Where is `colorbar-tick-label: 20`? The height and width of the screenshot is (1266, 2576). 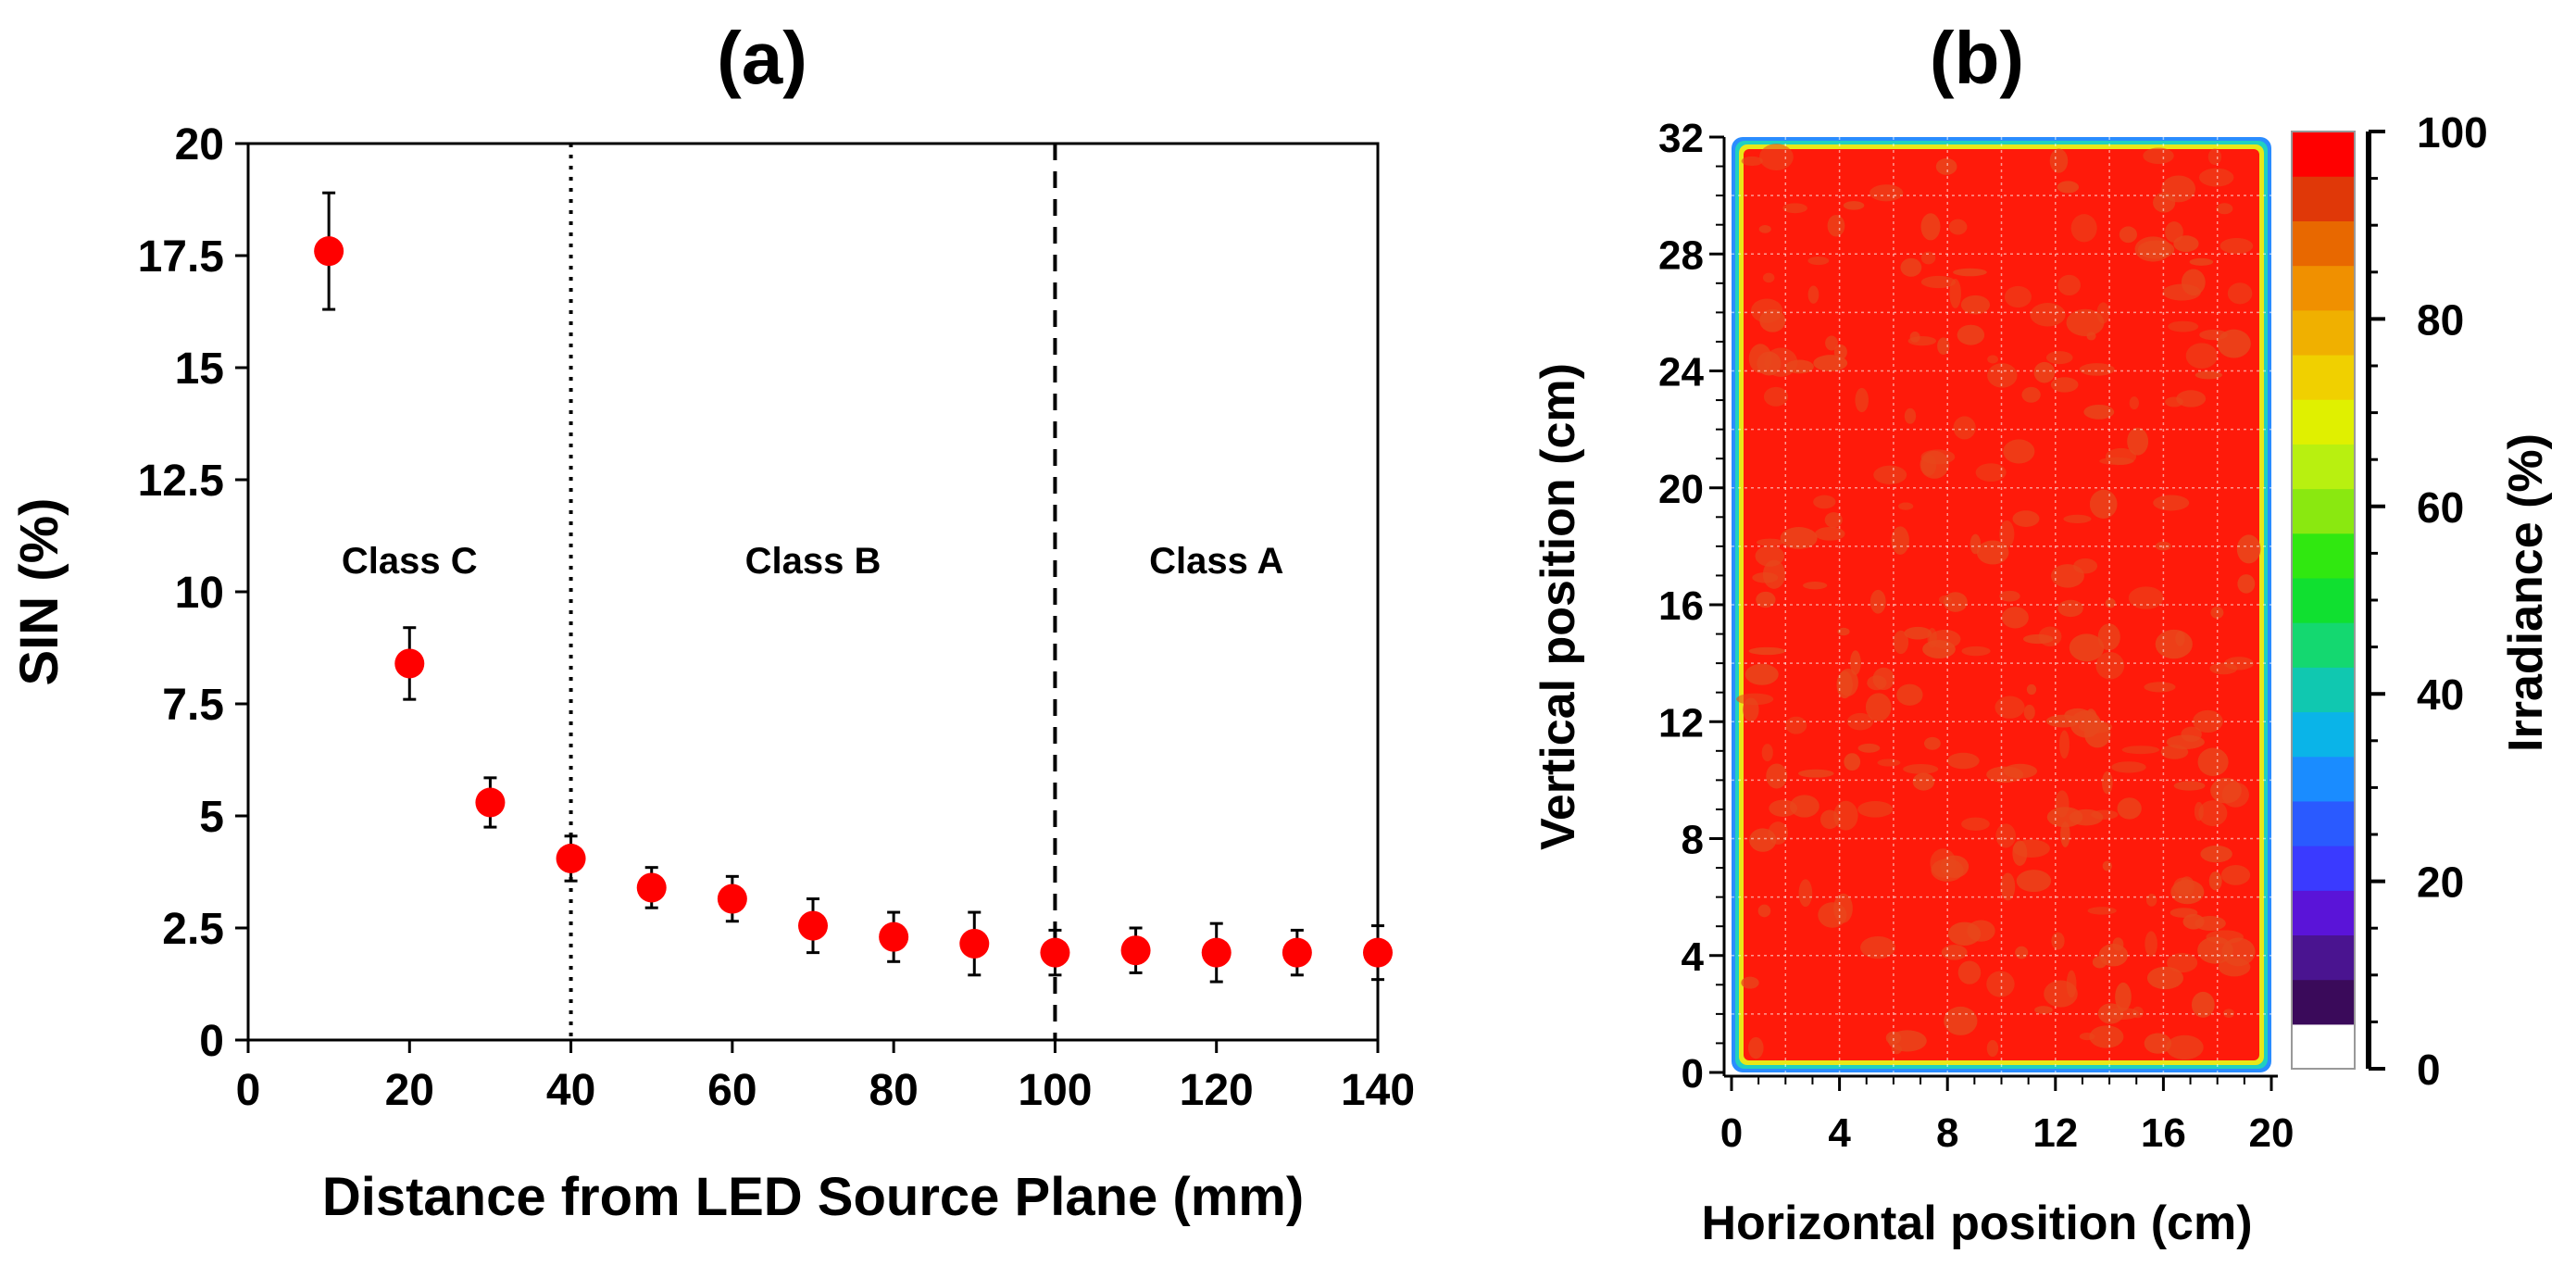
colorbar-tick-label: 20 is located at coordinates (2440, 883).